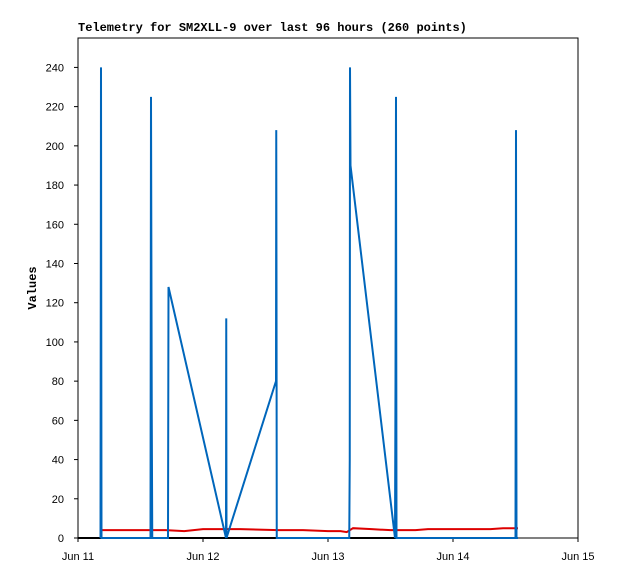  Describe the element at coordinates (55, 108) in the screenshot. I see `y-tick-label: 220` at that location.